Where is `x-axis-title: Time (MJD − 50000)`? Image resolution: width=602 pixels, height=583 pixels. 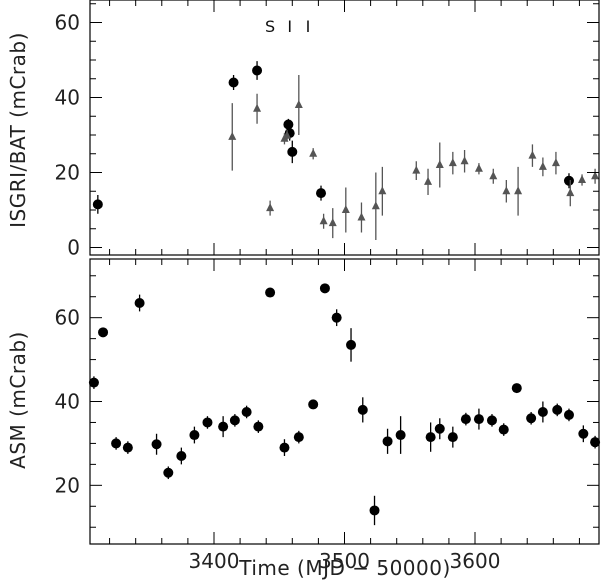 x-axis-title: Time (MJD − 50000) is located at coordinates (344, 568).